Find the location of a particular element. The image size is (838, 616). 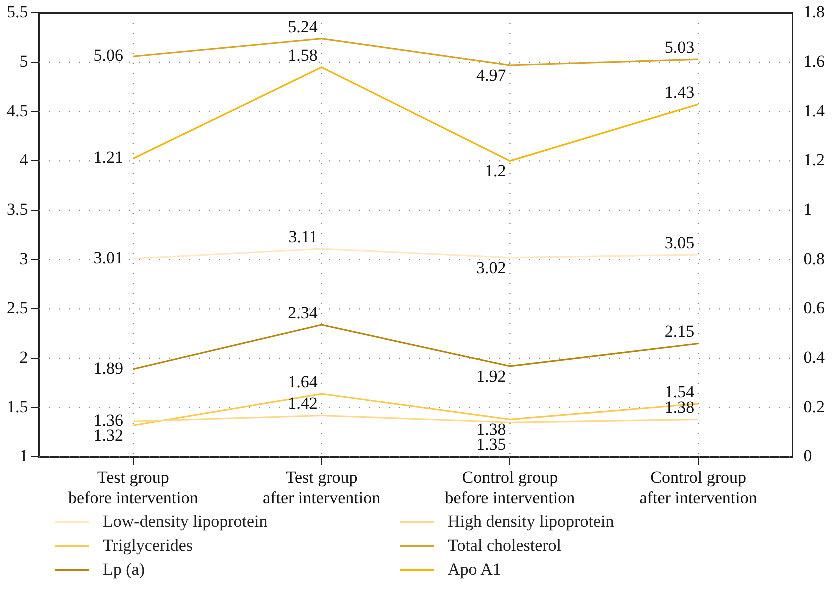

y-tick-label: 5 is located at coordinates (24, 61).